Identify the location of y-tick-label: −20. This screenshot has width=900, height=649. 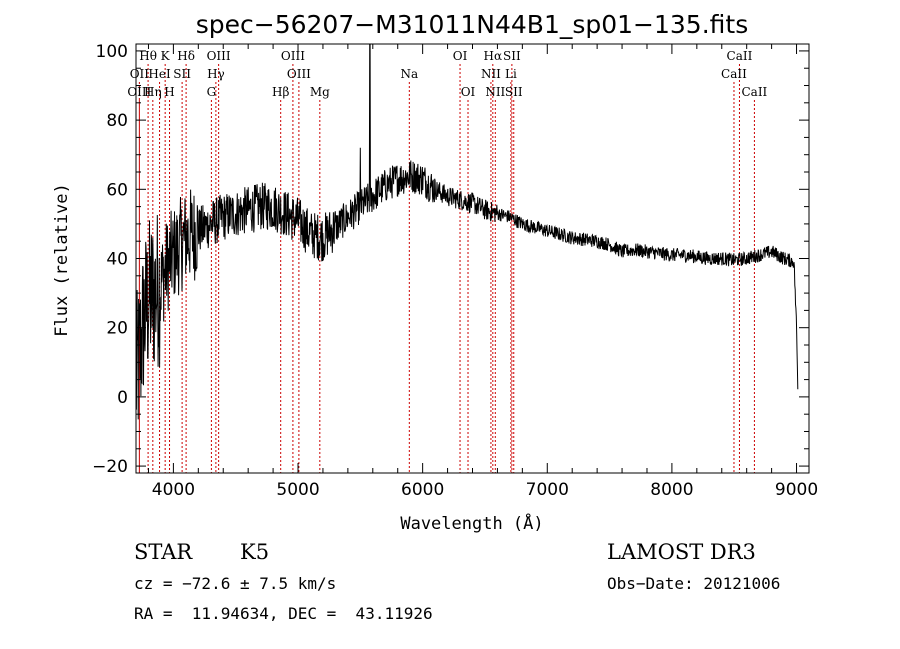
(110, 467).